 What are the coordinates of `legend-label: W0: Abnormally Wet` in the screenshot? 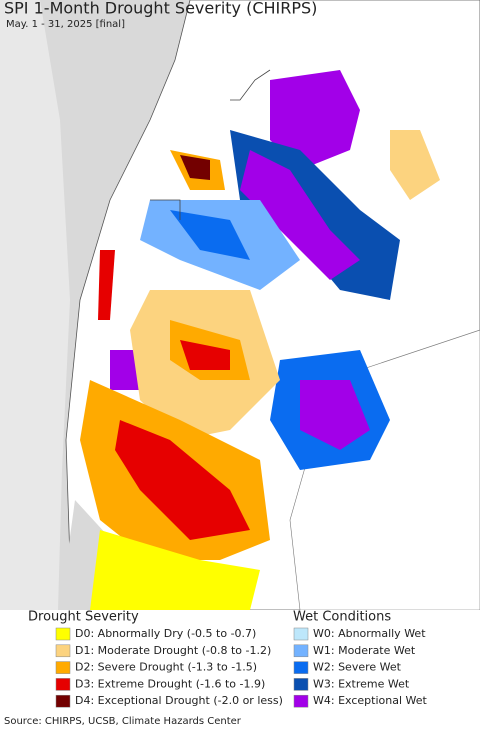 It's located at (369, 633).